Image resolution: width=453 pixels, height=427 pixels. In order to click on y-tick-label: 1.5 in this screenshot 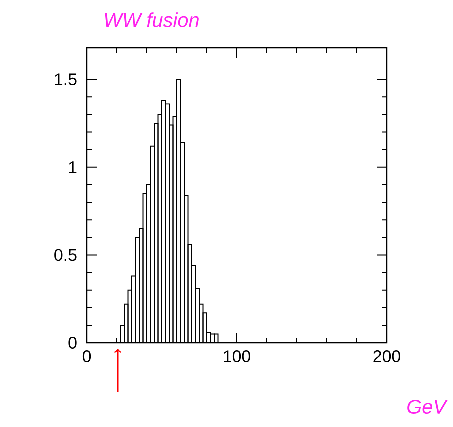, I will do `click(66, 80)`.